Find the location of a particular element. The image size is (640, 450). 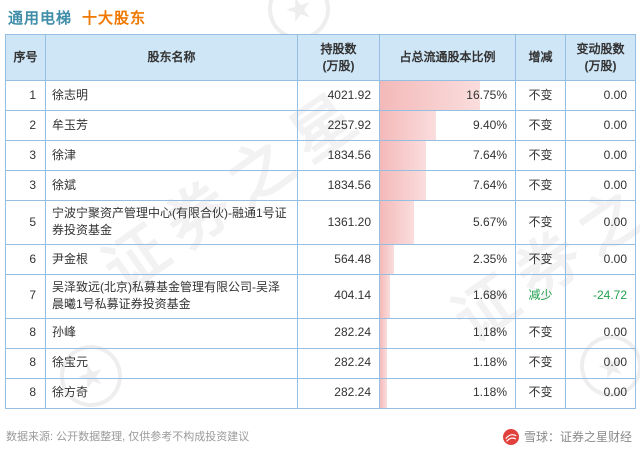

pct-cell: 9.40% is located at coordinates (447, 125).